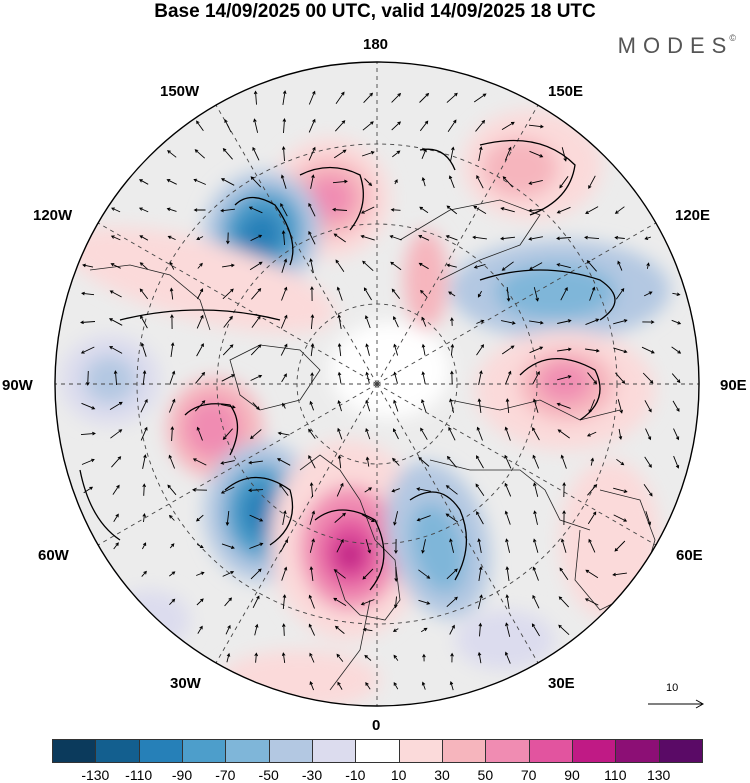 The height and width of the screenshot is (783, 750). Describe the element at coordinates (180, 91) in the screenshot. I see `label-150w: 150W` at that location.